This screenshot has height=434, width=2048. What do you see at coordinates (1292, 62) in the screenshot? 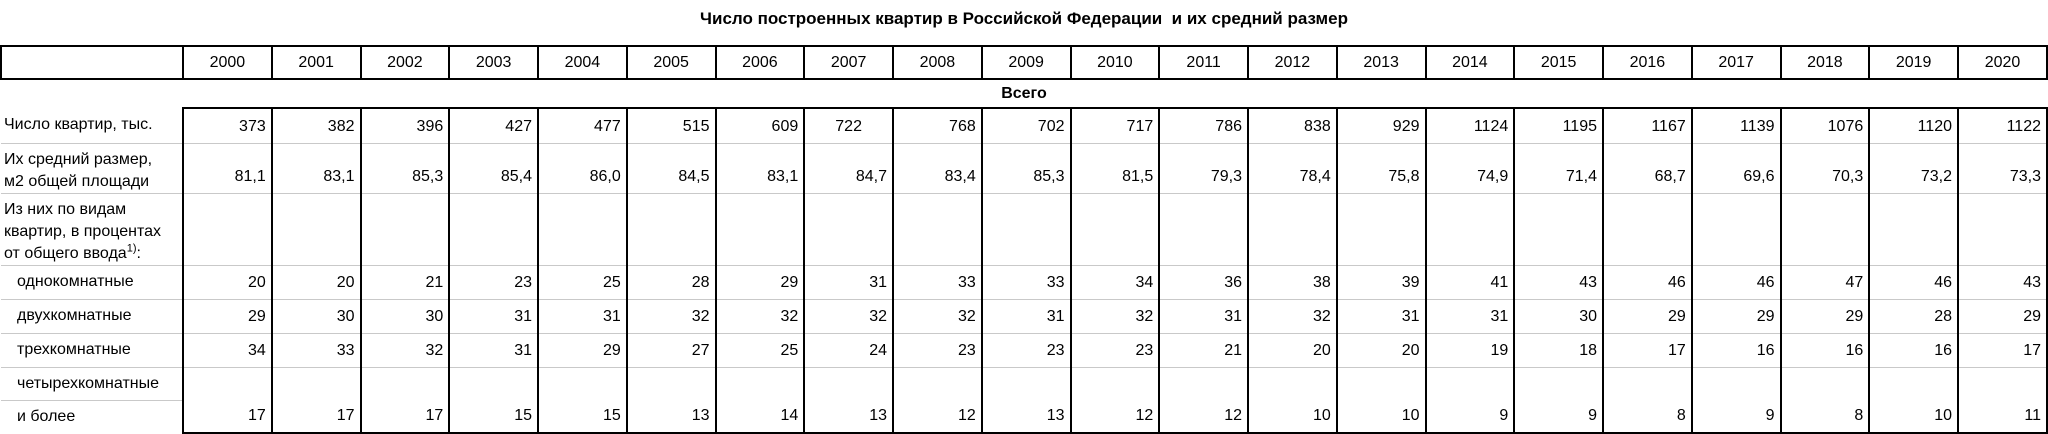
I see `year-header-2012: 2012` at bounding box center [1292, 62].